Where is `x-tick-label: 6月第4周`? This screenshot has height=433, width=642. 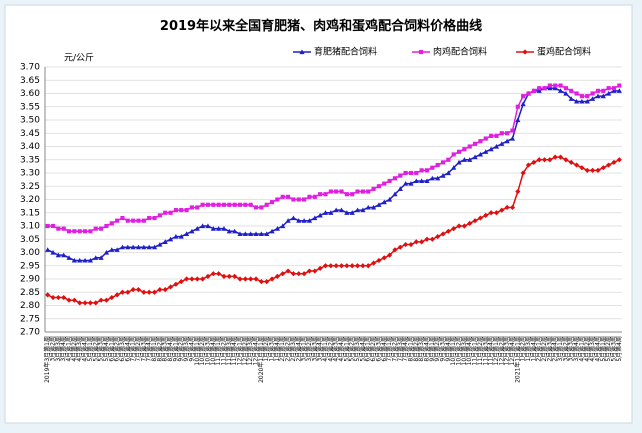 x-tick-label: 6月第4周 is located at coordinates (127, 349).